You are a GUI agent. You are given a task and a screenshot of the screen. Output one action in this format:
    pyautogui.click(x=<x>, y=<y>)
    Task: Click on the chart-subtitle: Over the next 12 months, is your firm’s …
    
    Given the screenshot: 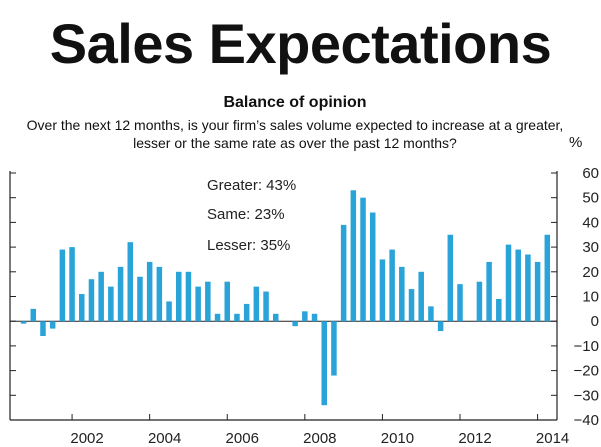 What is the action you would take?
    pyautogui.click(x=295, y=134)
    